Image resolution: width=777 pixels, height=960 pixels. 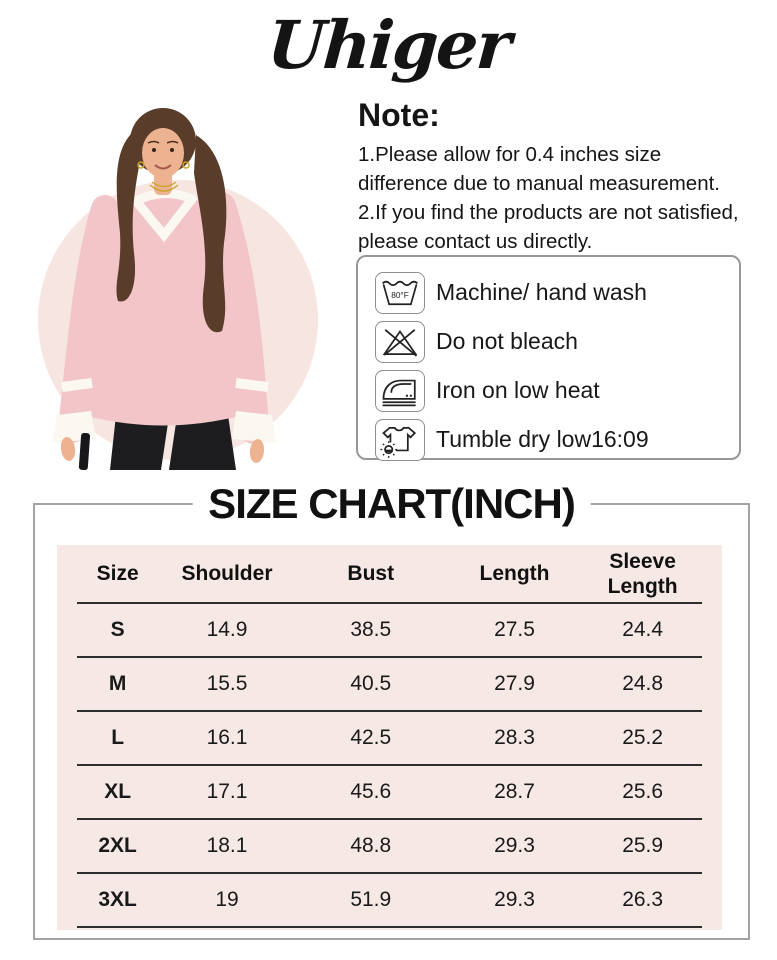 I want to click on model-leggings, so click(x=173, y=442).